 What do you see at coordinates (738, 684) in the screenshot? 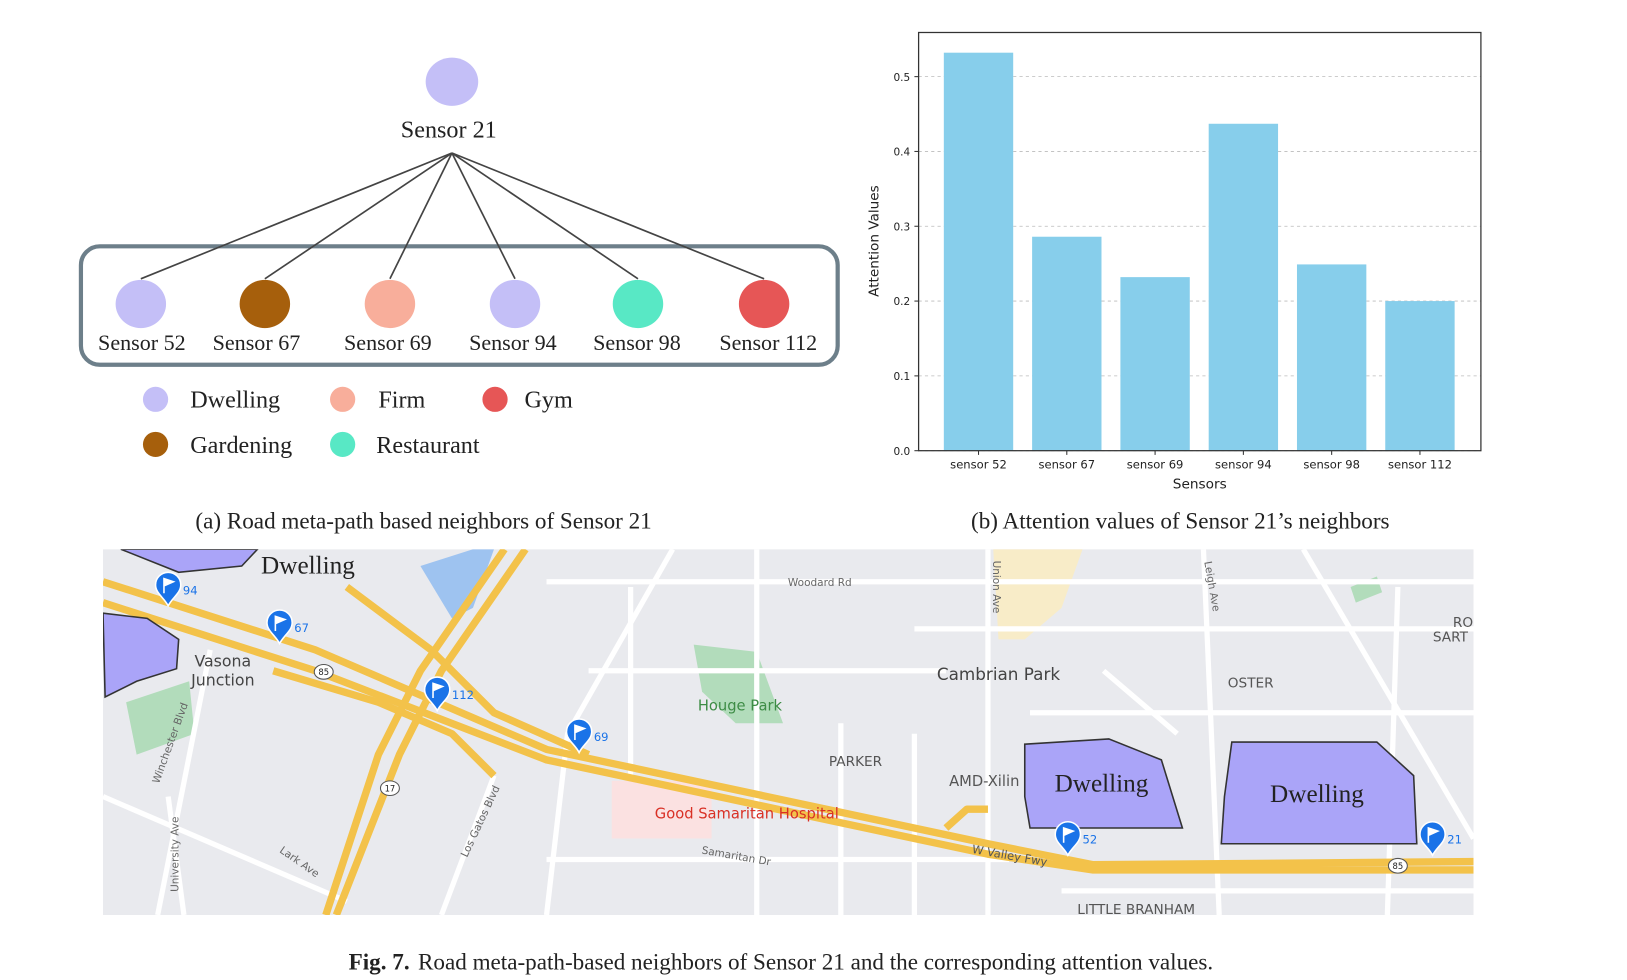
I see `park` at bounding box center [738, 684].